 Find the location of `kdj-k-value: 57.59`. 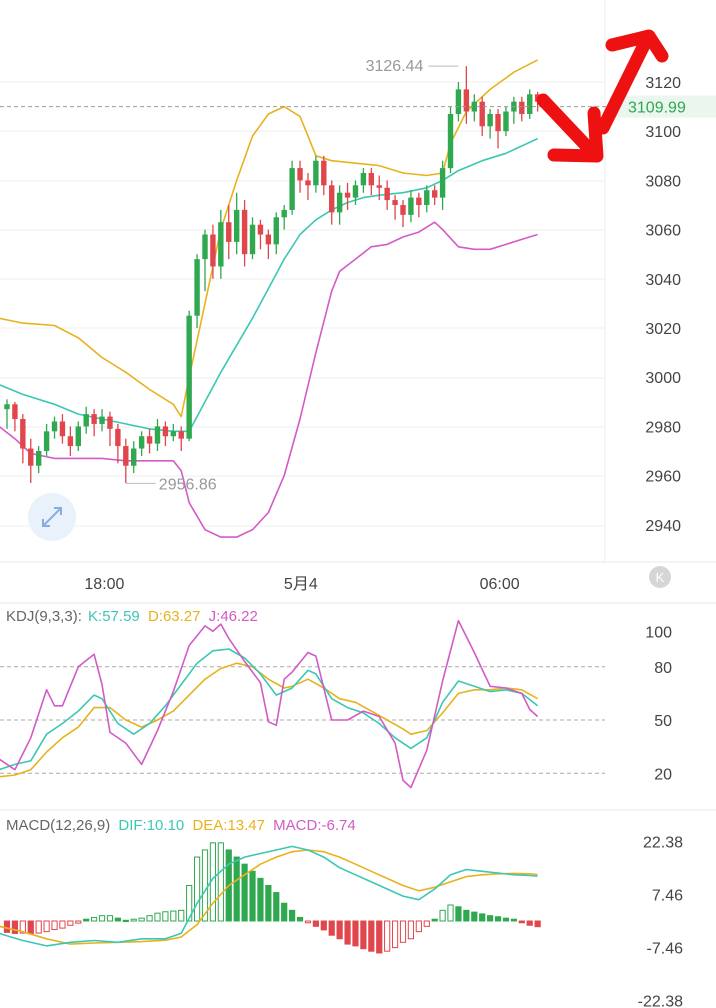

kdj-k-value: 57.59 is located at coordinates (121, 616).